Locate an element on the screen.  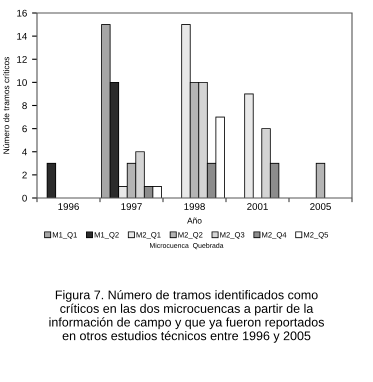
y-tick-label: 8 is located at coordinates (24, 106).